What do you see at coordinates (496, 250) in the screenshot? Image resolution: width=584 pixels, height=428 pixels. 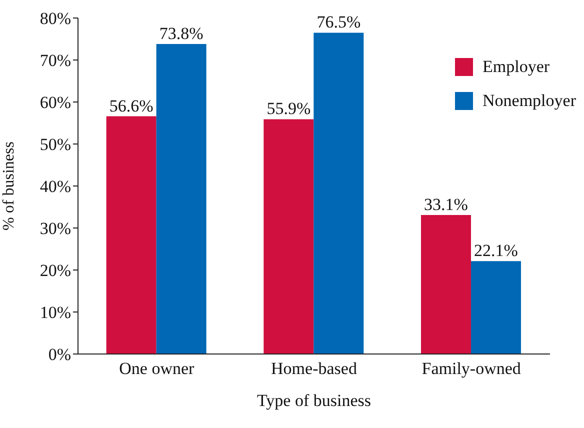 I see `data-label: 22.1%` at bounding box center [496, 250].